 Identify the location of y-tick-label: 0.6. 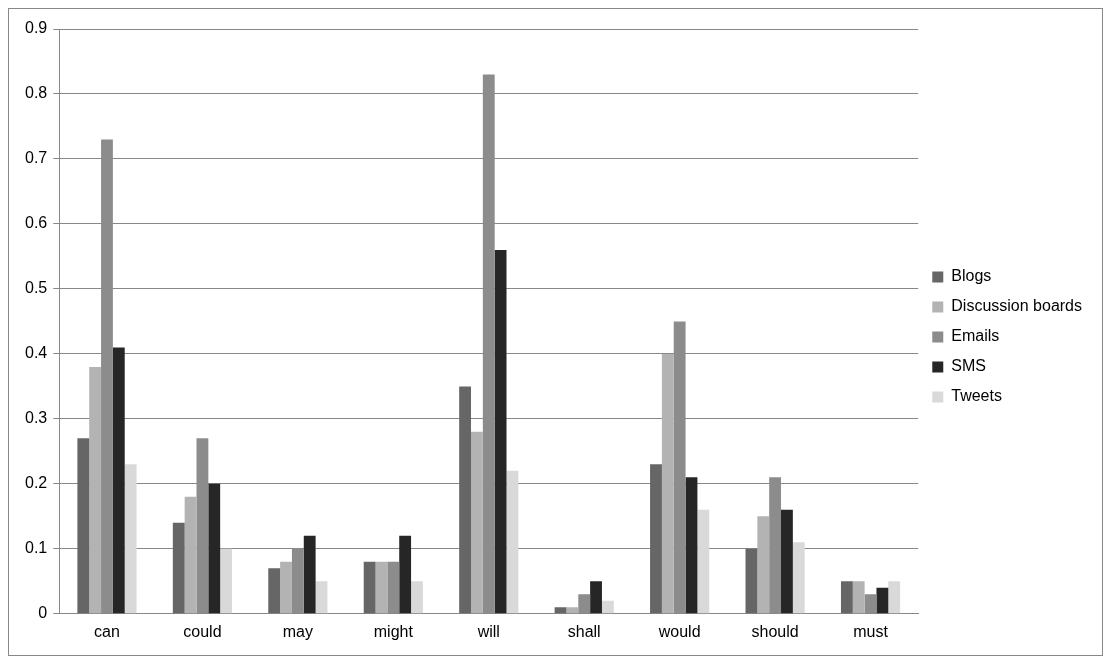
(36, 223).